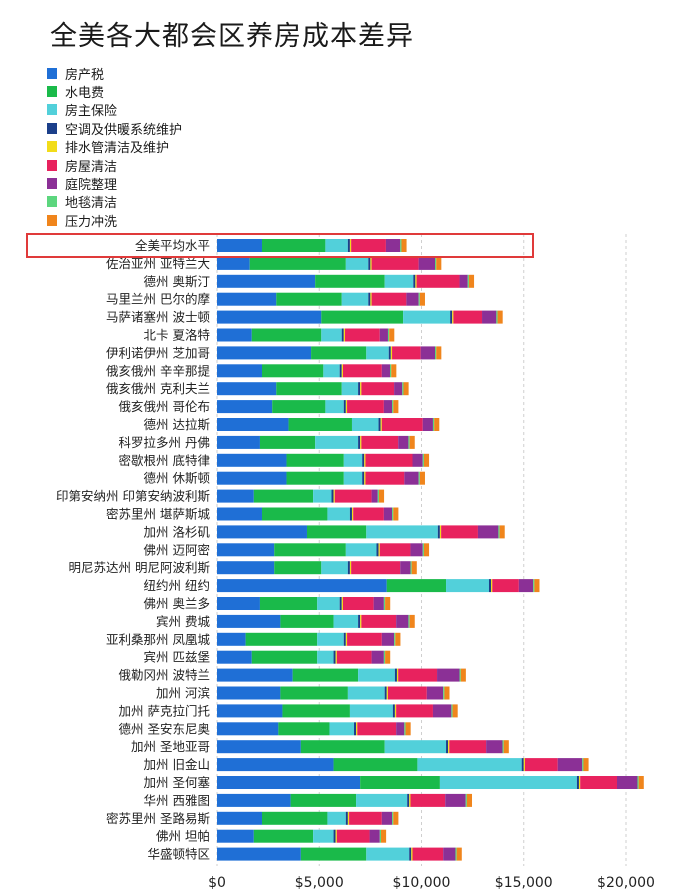 This screenshot has width=685, height=896. I want to click on category-label: 纽约州 纽约, so click(177, 585).